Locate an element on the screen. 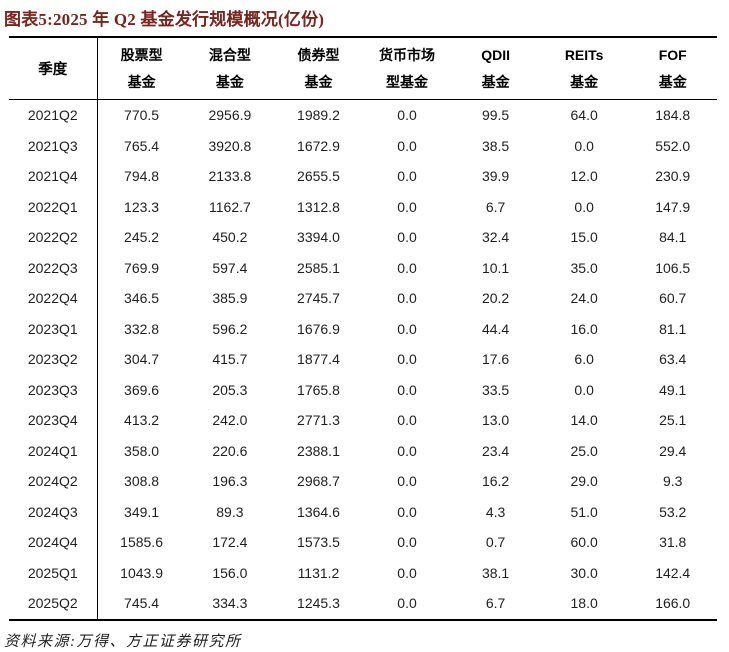  value-cell: 794.8 is located at coordinates (142, 176).